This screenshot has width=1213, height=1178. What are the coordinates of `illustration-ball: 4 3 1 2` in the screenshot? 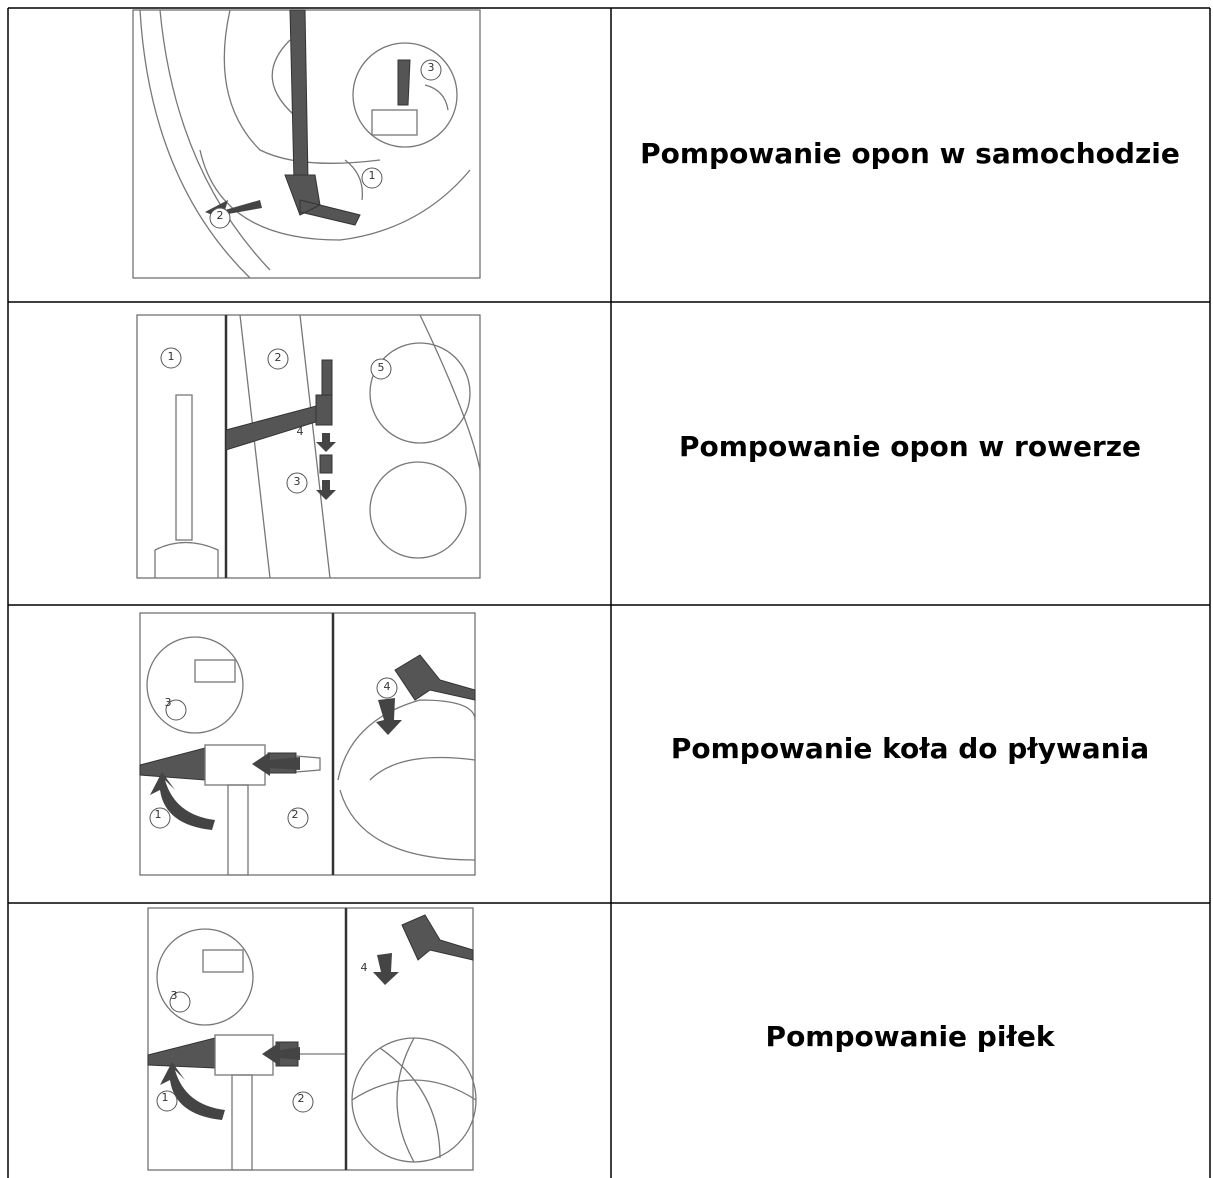 It's located at (312, 1039).